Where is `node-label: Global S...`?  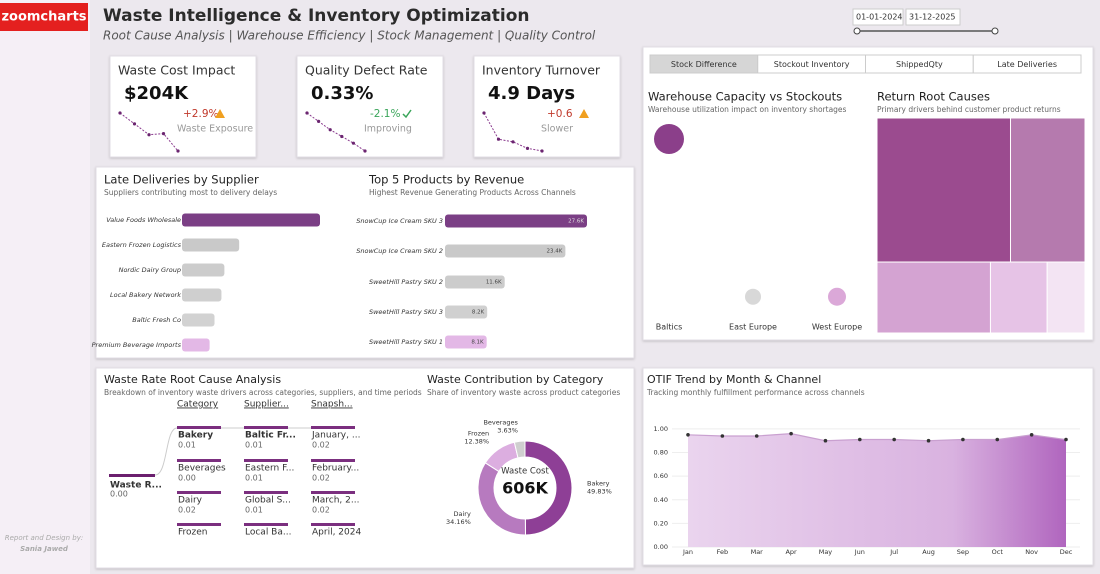
node-label: Global S... is located at coordinates (268, 501).